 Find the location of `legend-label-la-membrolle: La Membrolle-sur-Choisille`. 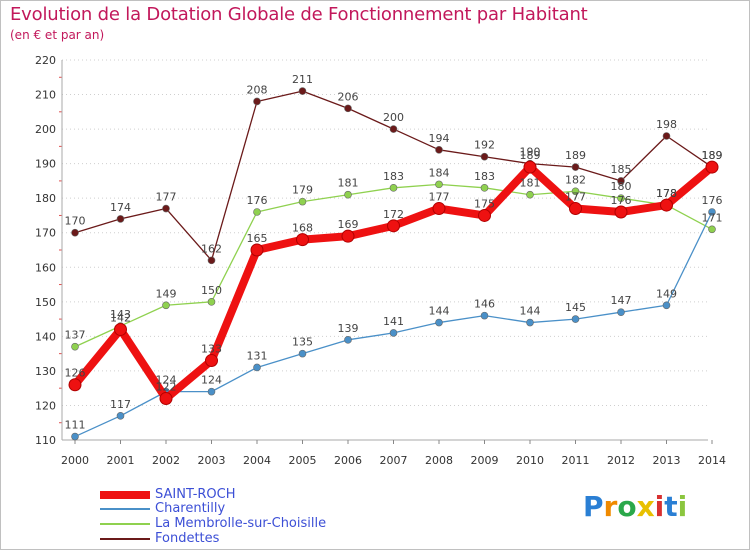

legend-label-la-membrolle: La Membrolle-sur-Choisille is located at coordinates (241, 523).